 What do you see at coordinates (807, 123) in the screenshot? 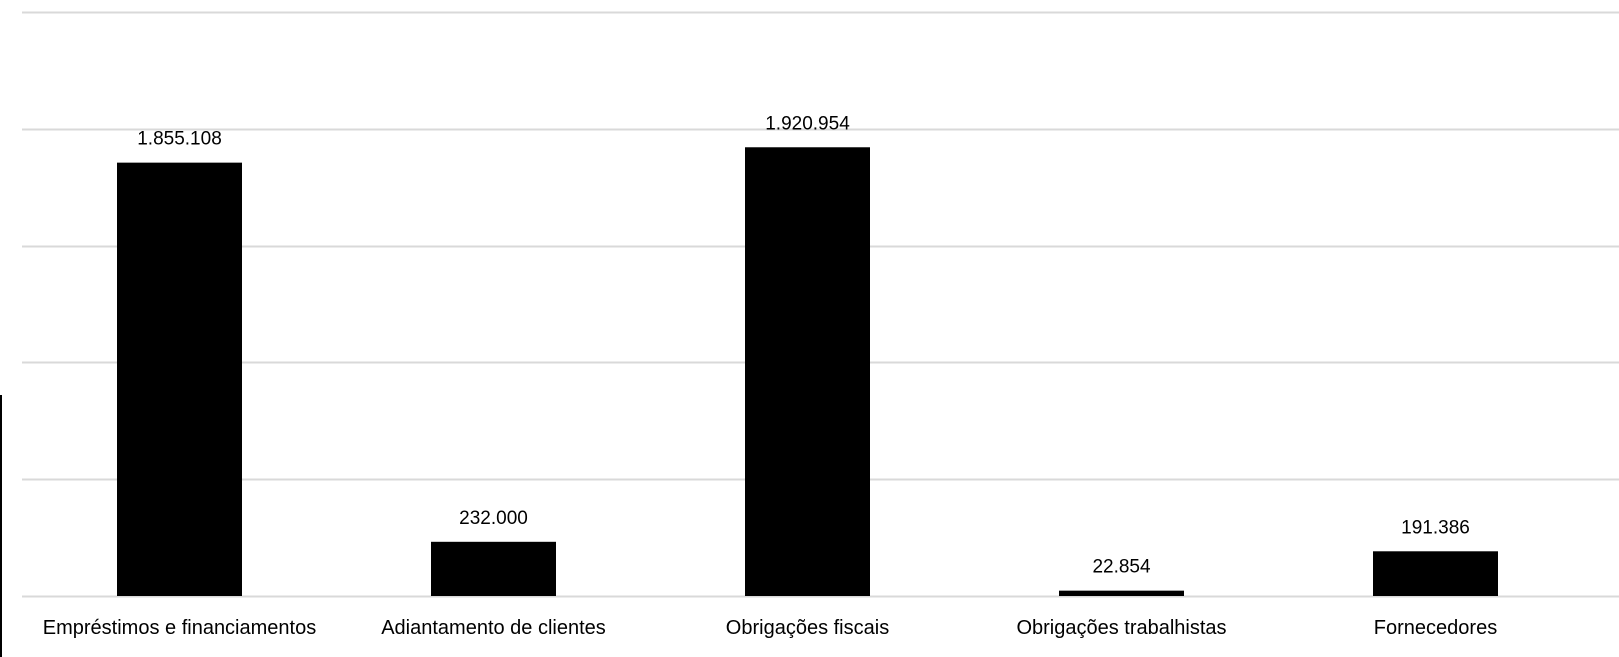
I see `data-label-3: 1.920.954` at bounding box center [807, 123].